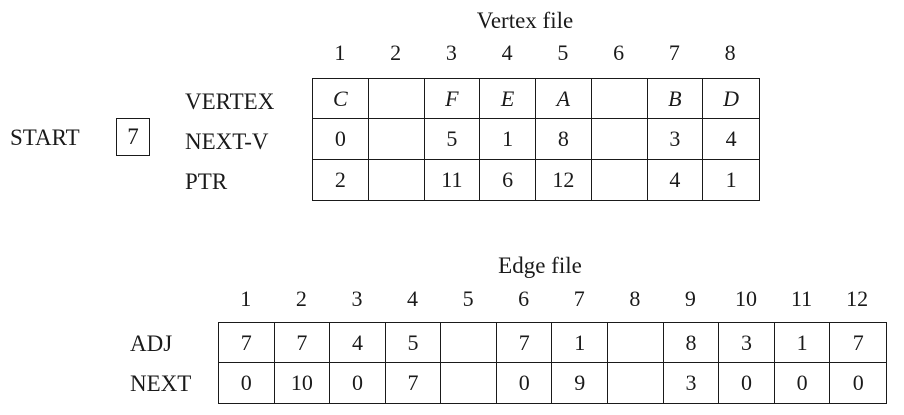 Image resolution: width=904 pixels, height=415 pixels. I want to click on start-pointer-box: 7, so click(133, 137).